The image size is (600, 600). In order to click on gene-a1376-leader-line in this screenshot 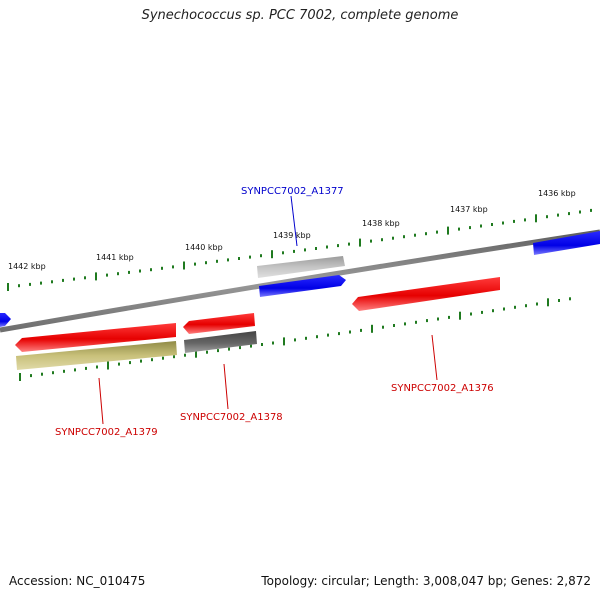, I will do `click(434, 357)`.